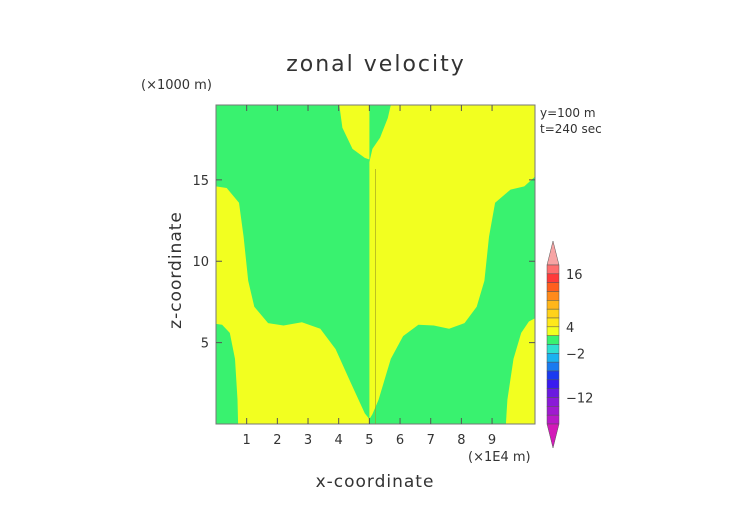  Describe the element at coordinates (452, 262) in the screenshot. I see `region-right-half` at that location.